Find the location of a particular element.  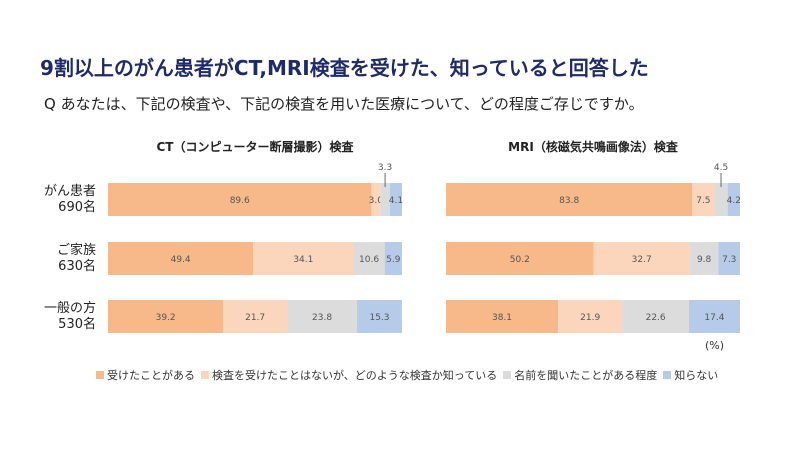

mri-data-label: 50.2 is located at coordinates (520, 260).